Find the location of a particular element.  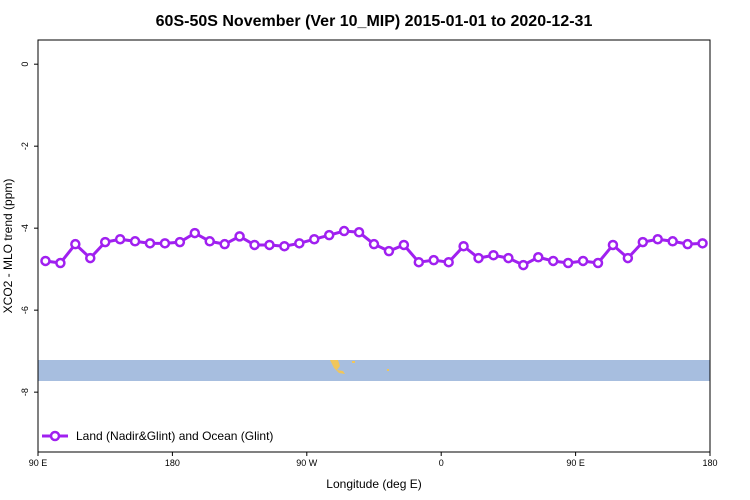

legend-label: Land (Nadir&Glint) and Ocean (Glint) is located at coordinates (174, 436).